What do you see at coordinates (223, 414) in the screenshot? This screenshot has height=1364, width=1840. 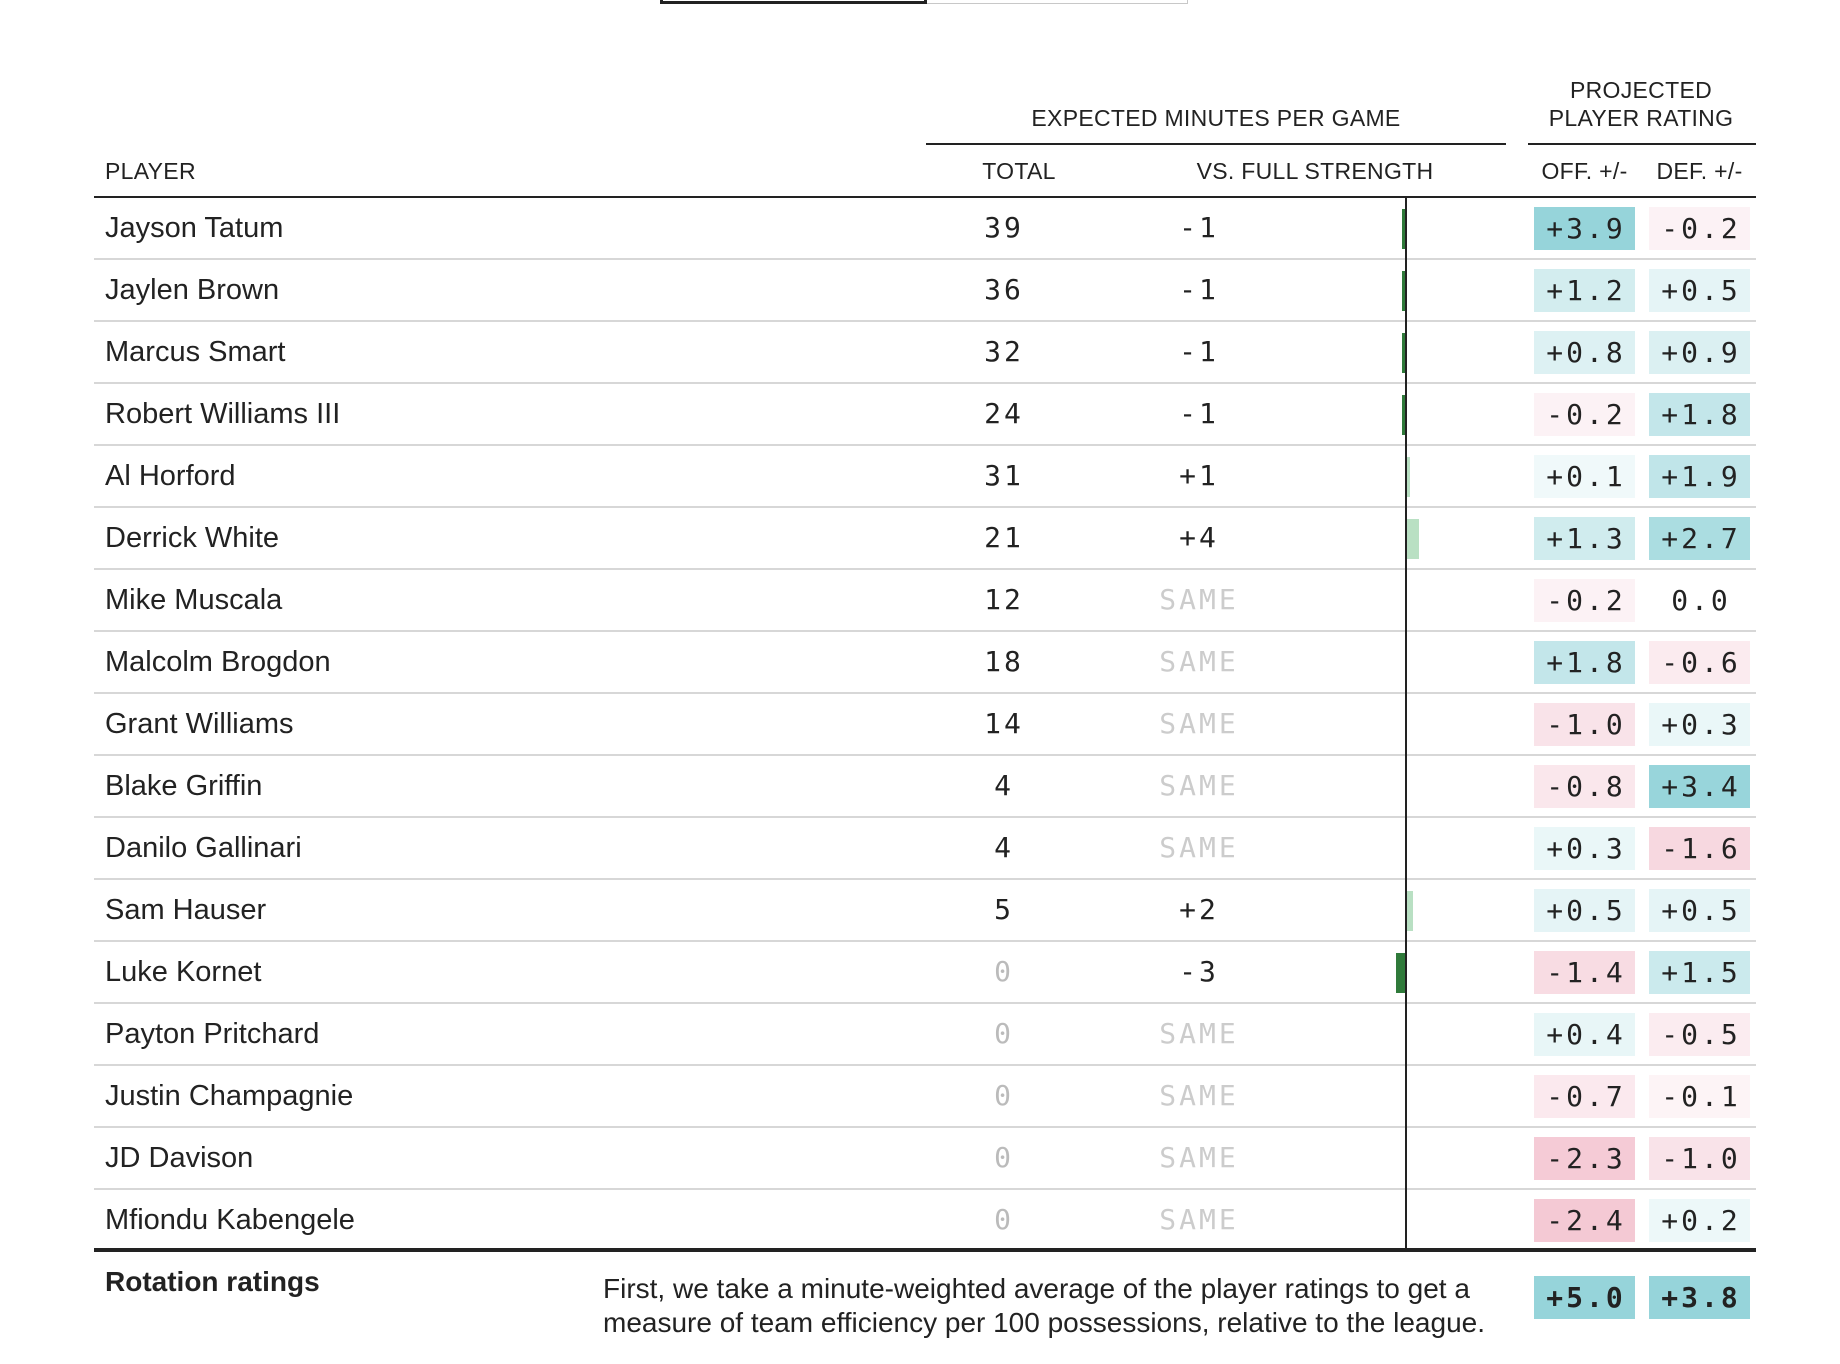 I see `player-name: Robert Williams III` at bounding box center [223, 414].